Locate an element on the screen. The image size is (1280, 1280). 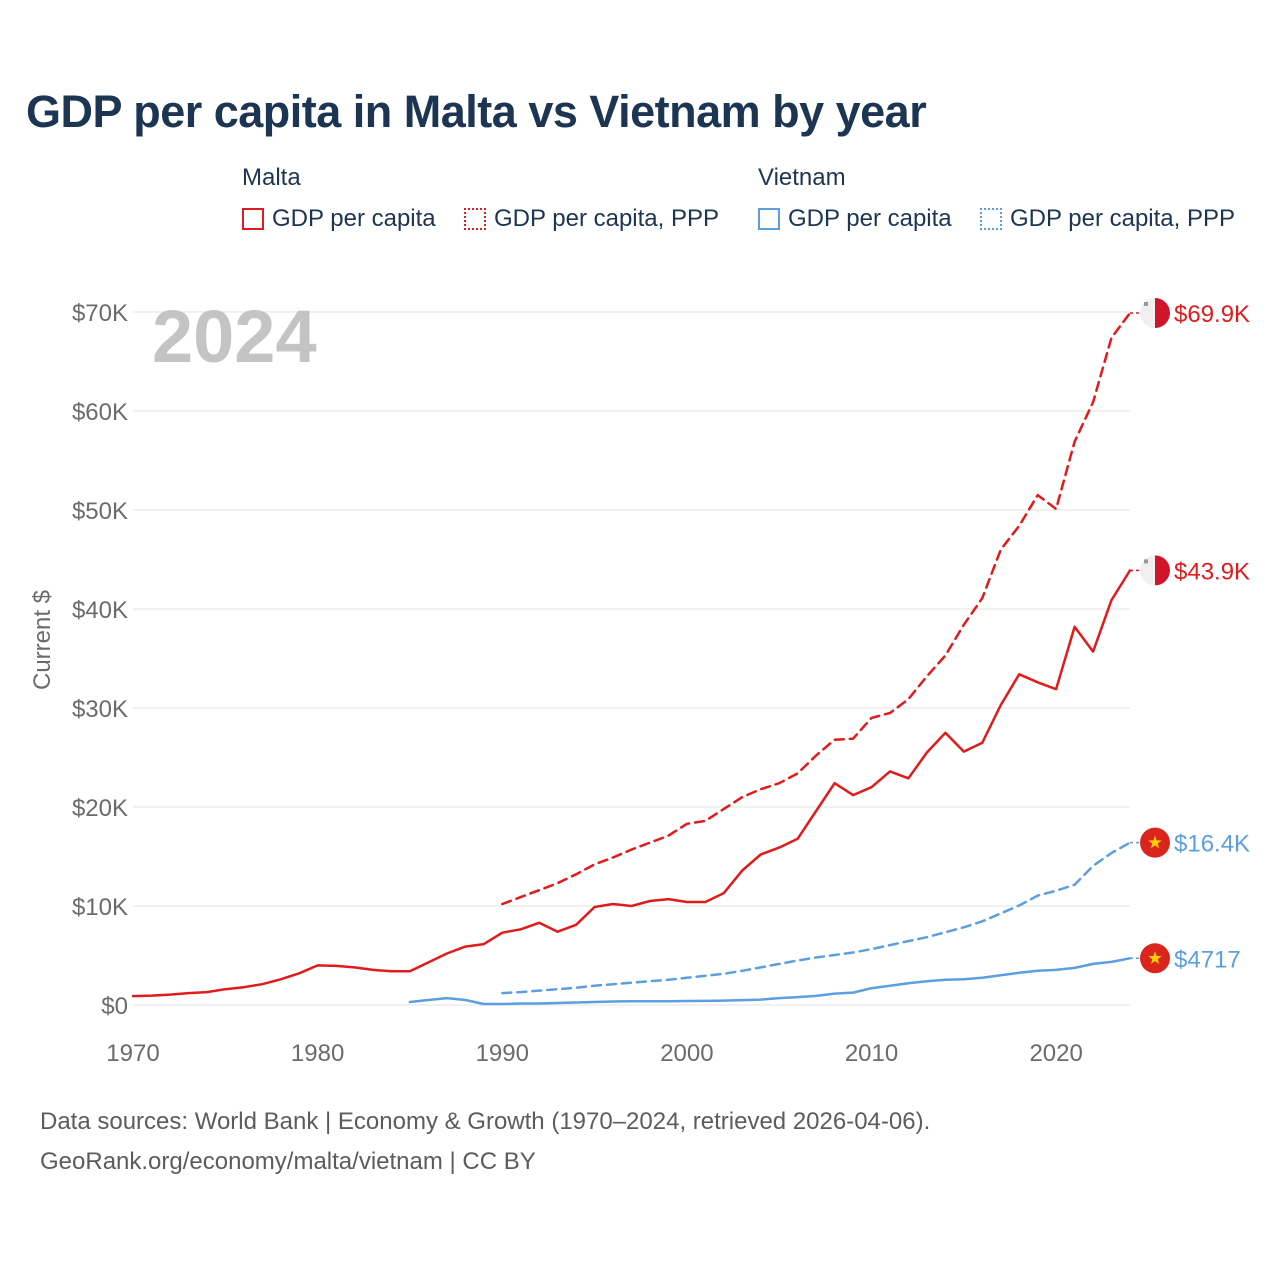
legend-item-malta-gdp: GDP per capita is located at coordinates (339, 219).